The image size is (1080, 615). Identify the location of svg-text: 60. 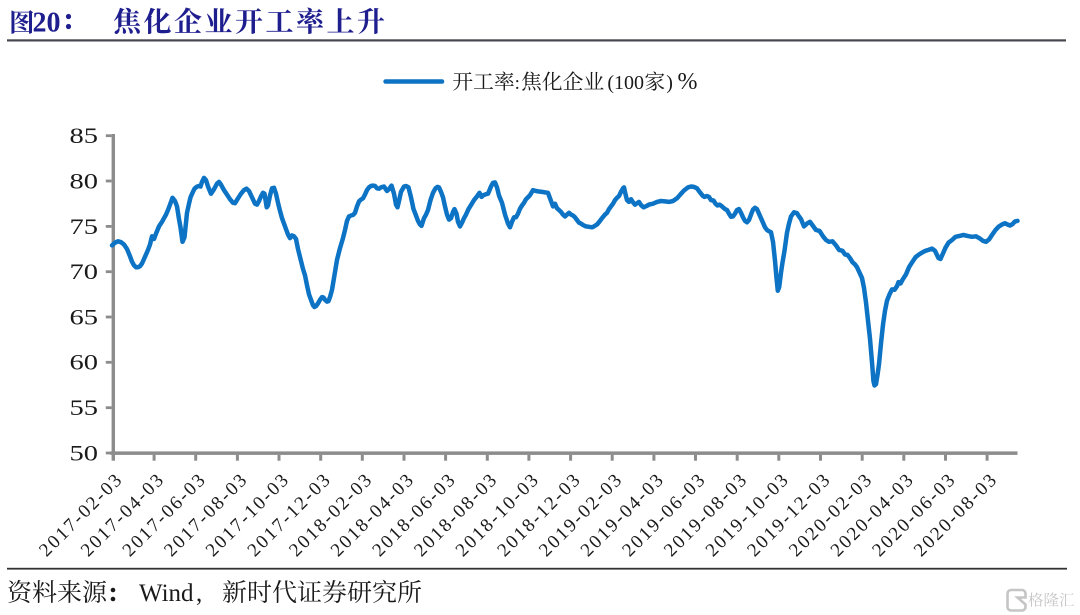
(84, 362).